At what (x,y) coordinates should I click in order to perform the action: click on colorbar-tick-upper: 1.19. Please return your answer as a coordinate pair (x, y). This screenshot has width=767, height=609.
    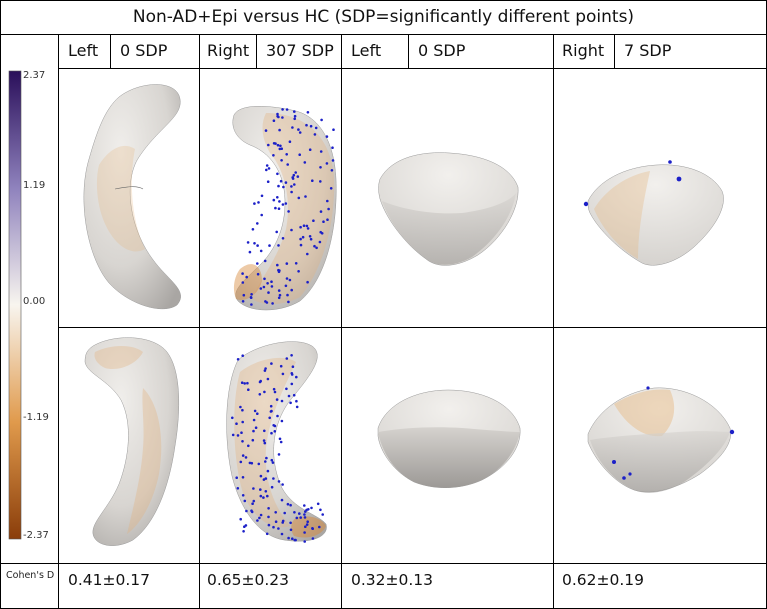
    Looking at the image, I should click on (34, 185).